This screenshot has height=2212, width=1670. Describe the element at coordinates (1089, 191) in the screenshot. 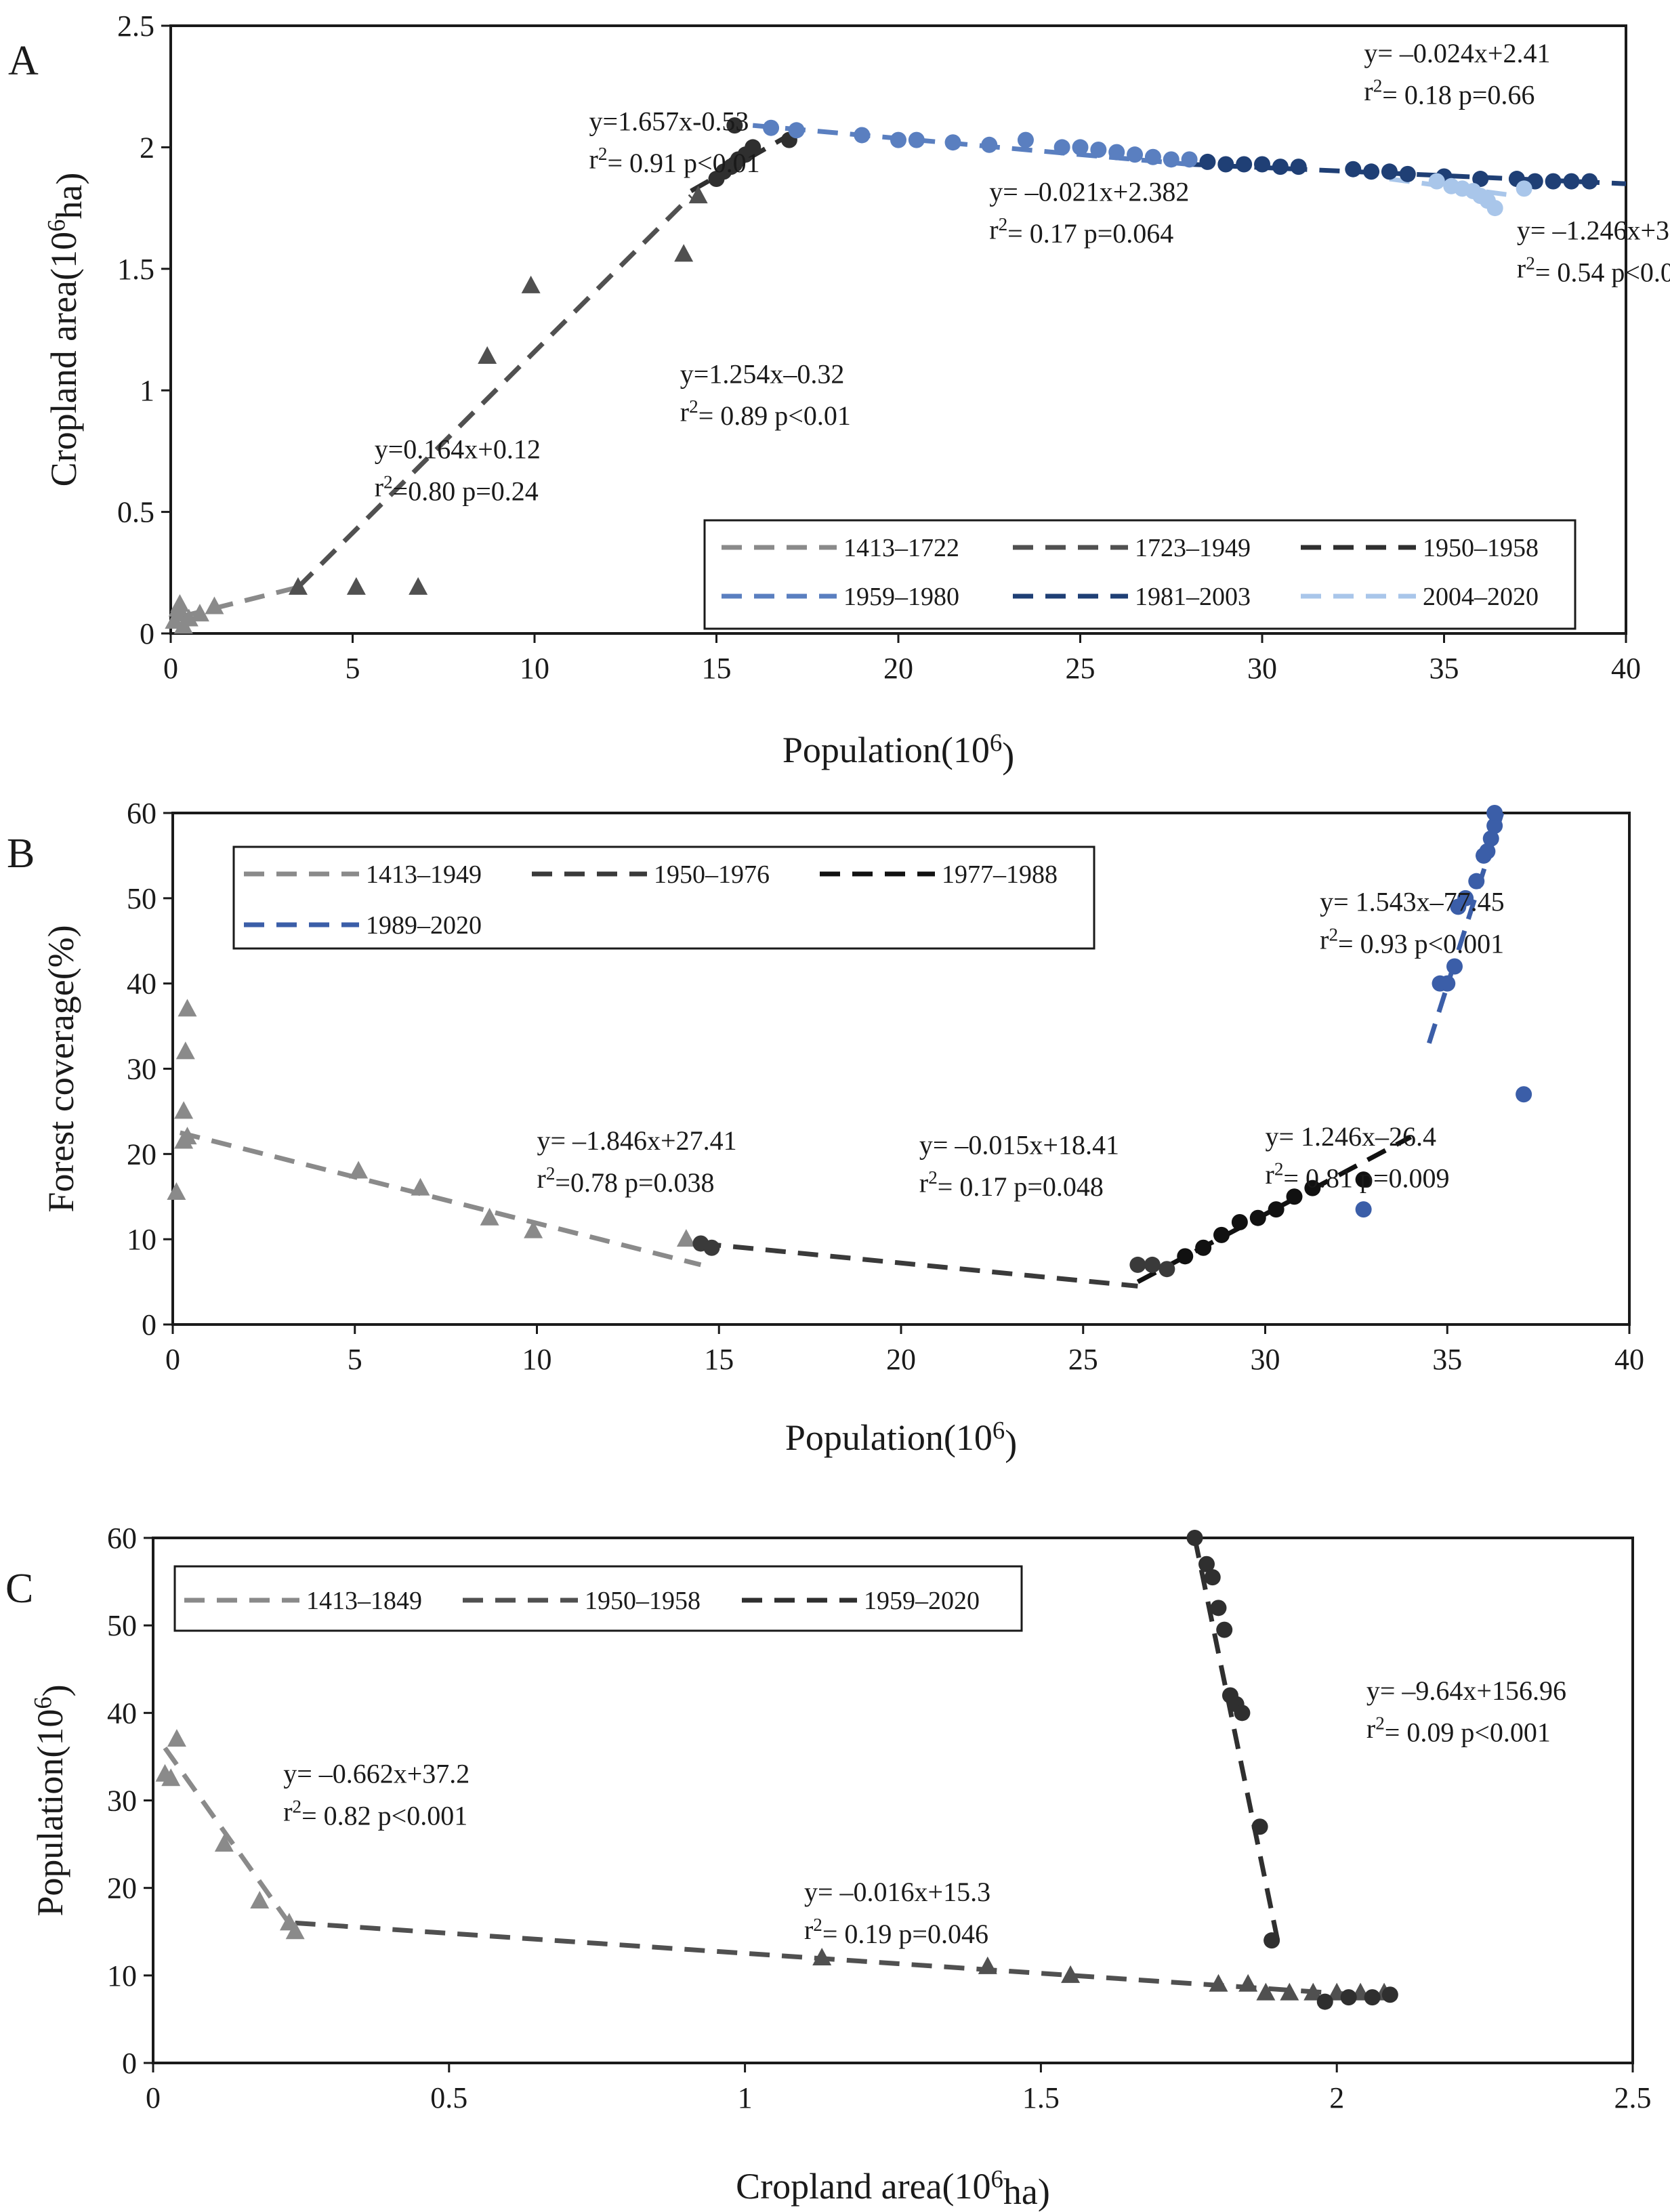

I see `regression-equation: y= –0.021x+2.382` at that location.